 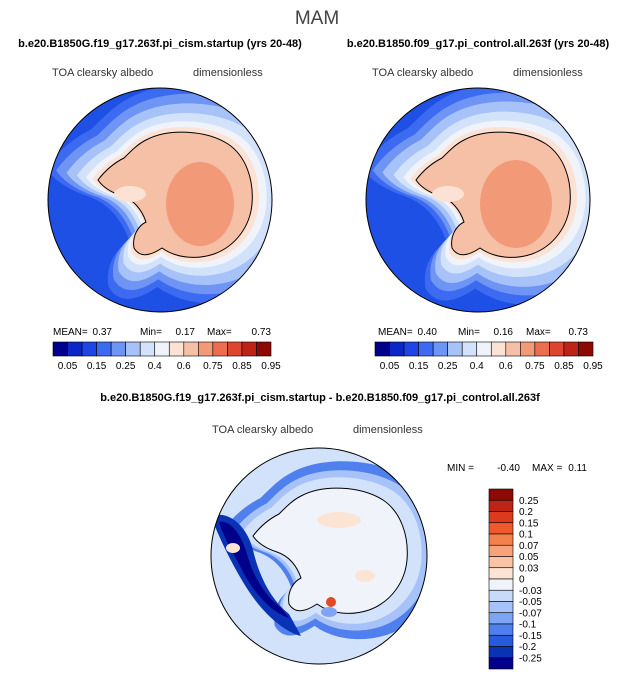 I want to click on panel-left-mean: 0.37, so click(x=103, y=332).